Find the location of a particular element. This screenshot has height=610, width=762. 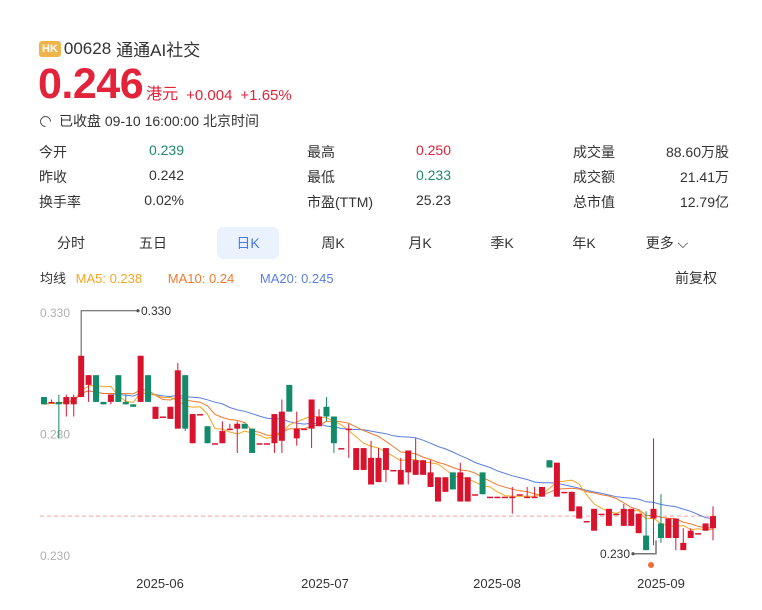

x-tick: 2025-07 is located at coordinates (325, 583).